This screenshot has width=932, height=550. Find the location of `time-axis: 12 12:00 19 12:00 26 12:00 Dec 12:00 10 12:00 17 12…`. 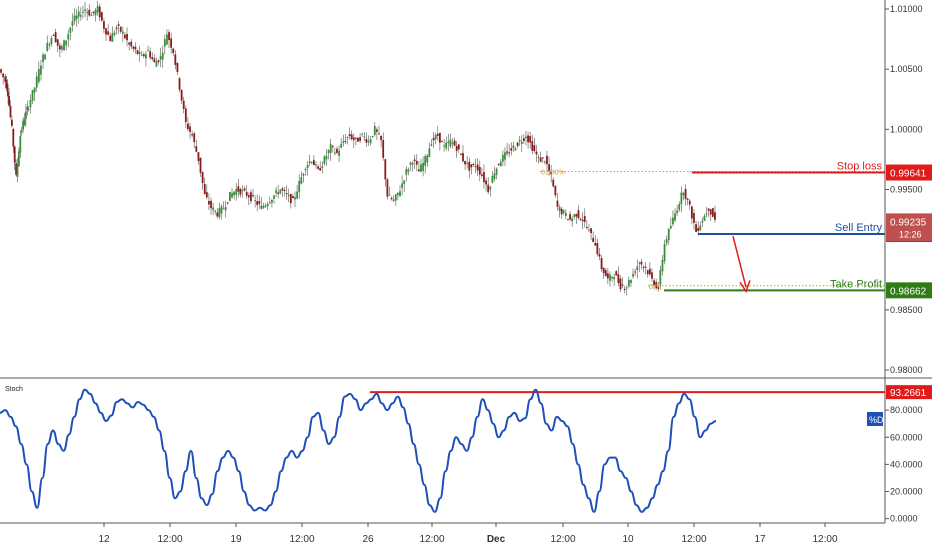

time-axis: 12 12:00 19 12:00 26 12:00 Dec 12:00 10 12:00 17 12… is located at coordinates (442, 533).